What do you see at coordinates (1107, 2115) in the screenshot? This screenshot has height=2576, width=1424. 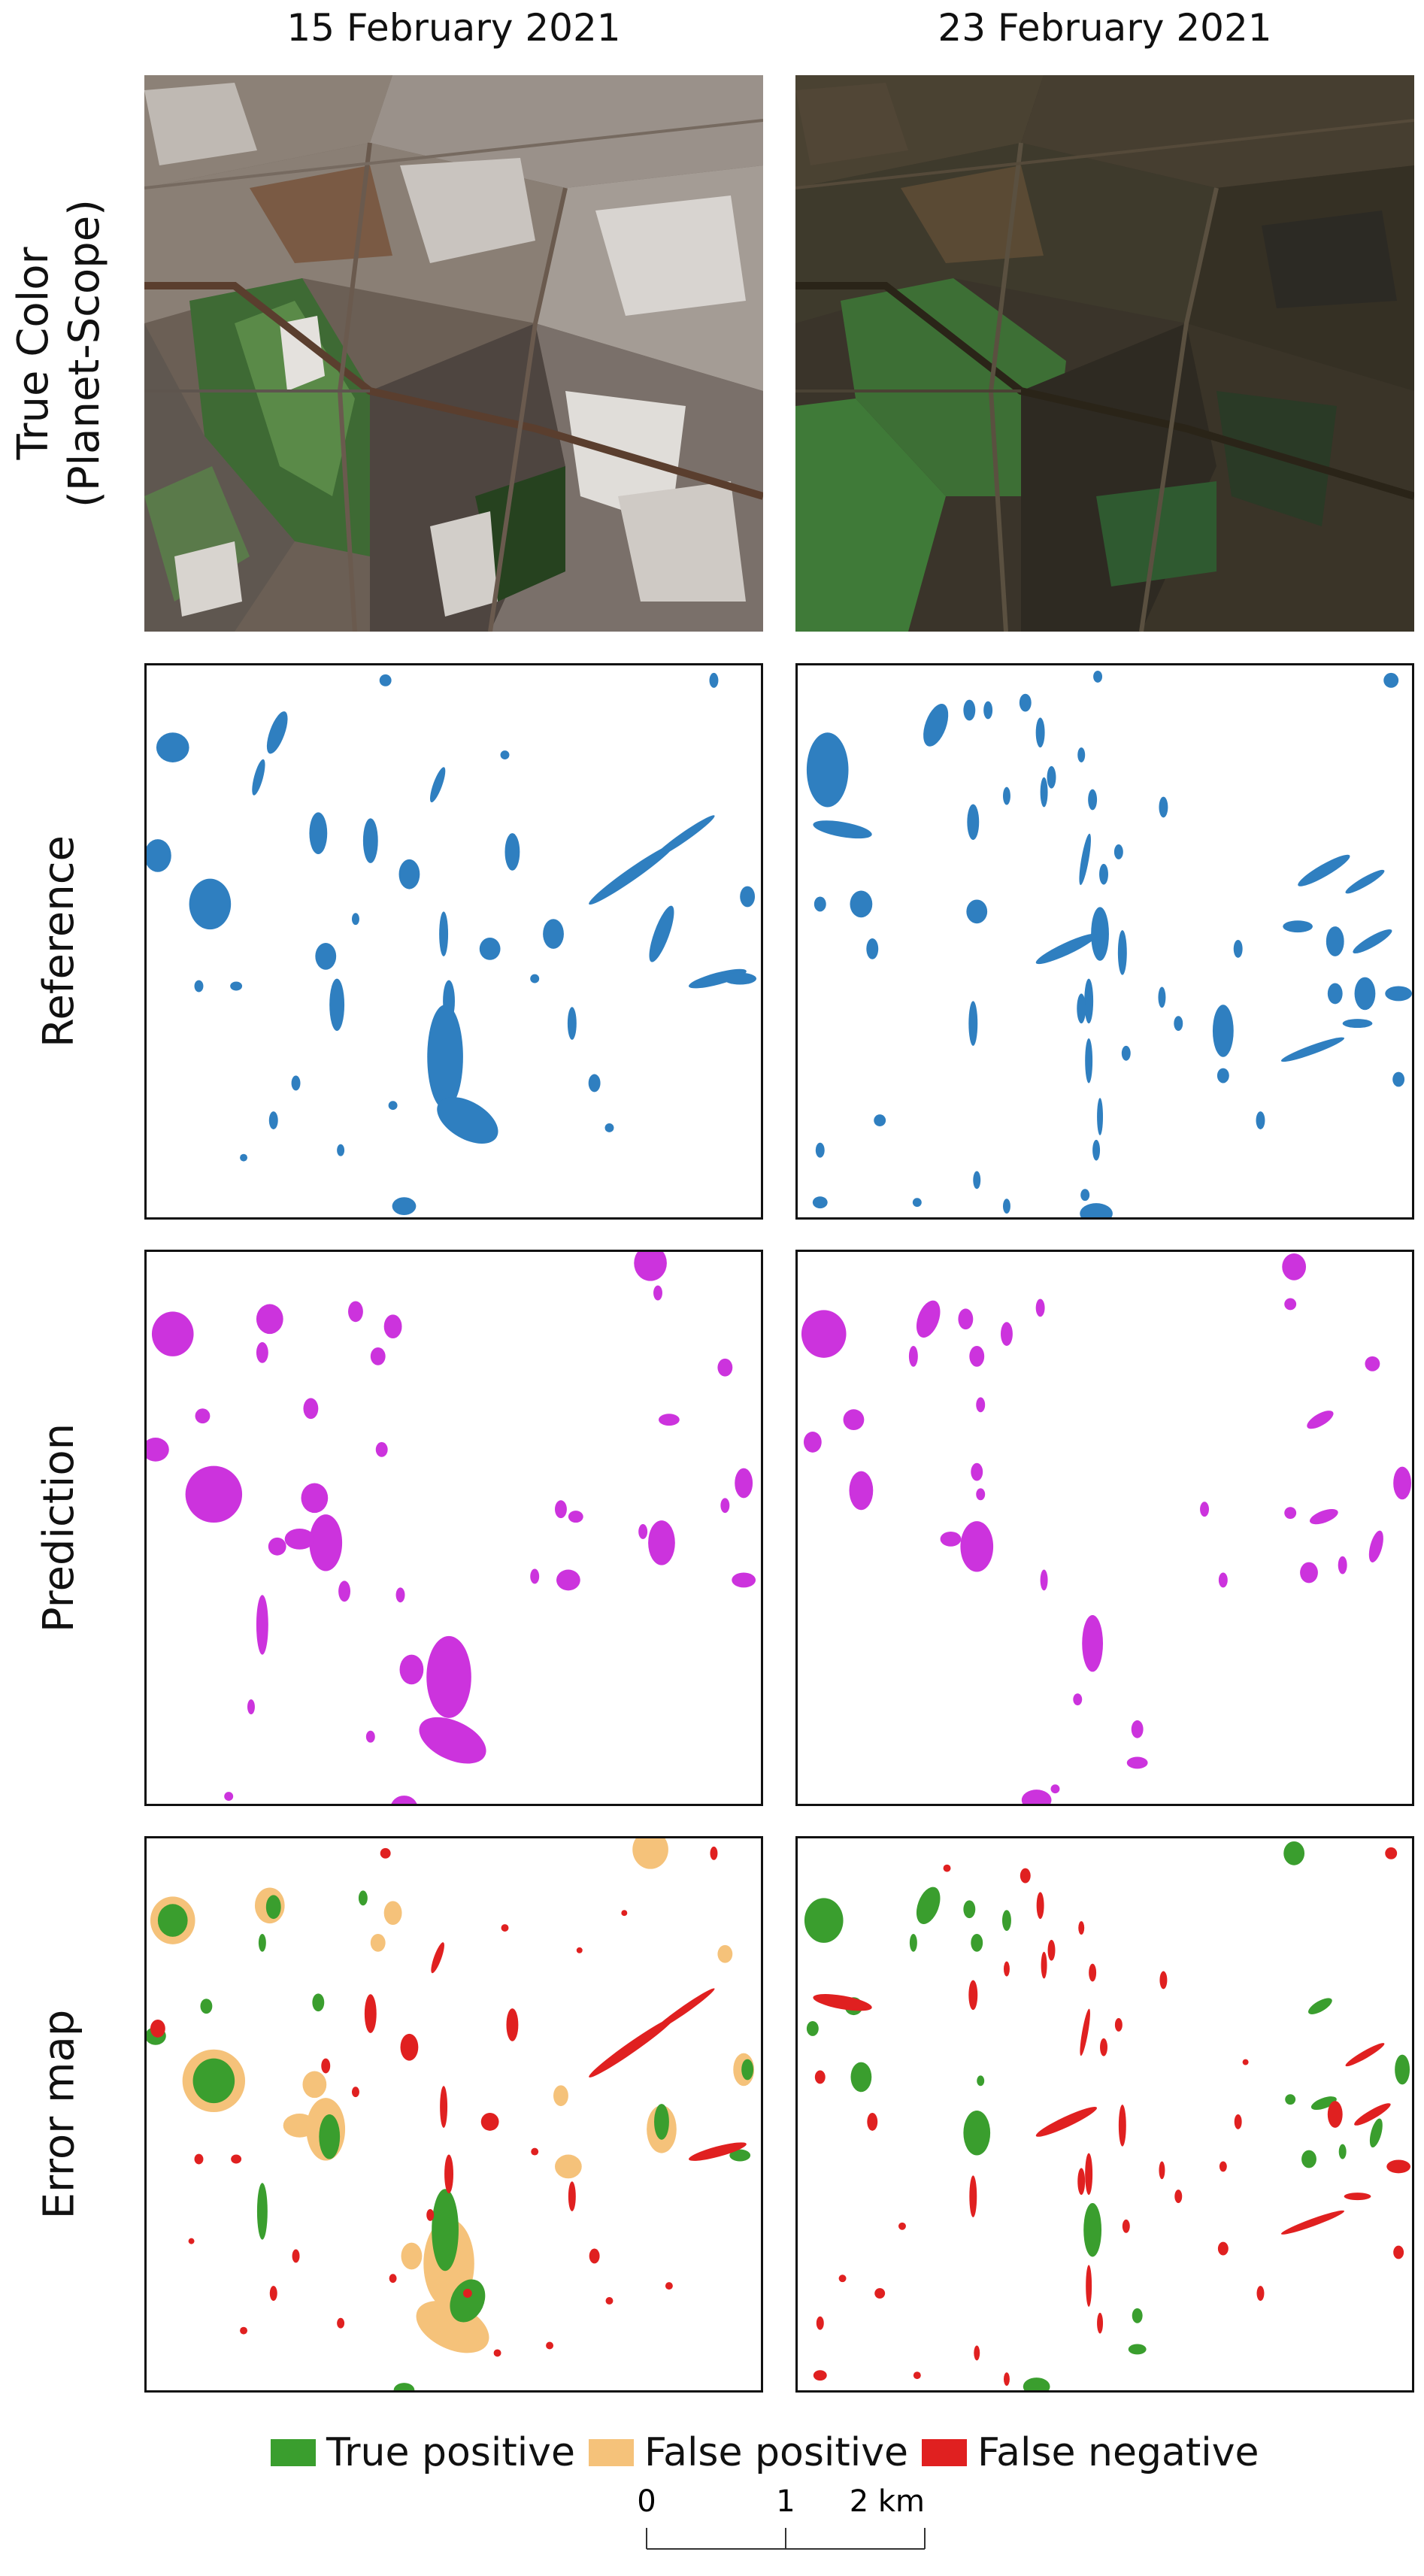 I see `error-map-feb-23-shapes` at bounding box center [1107, 2115].